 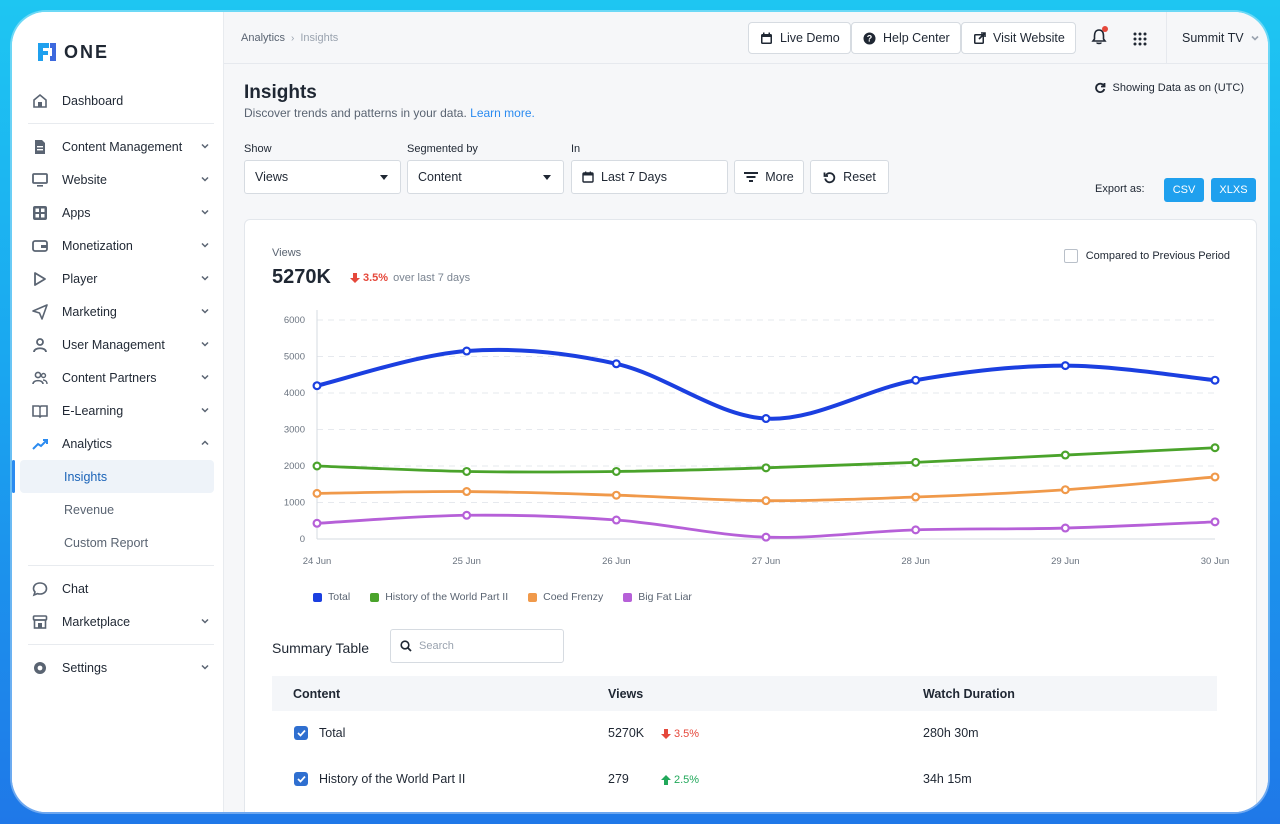 What do you see at coordinates (118, 179) in the screenshot?
I see `sidebar-item-website: Website` at bounding box center [118, 179].